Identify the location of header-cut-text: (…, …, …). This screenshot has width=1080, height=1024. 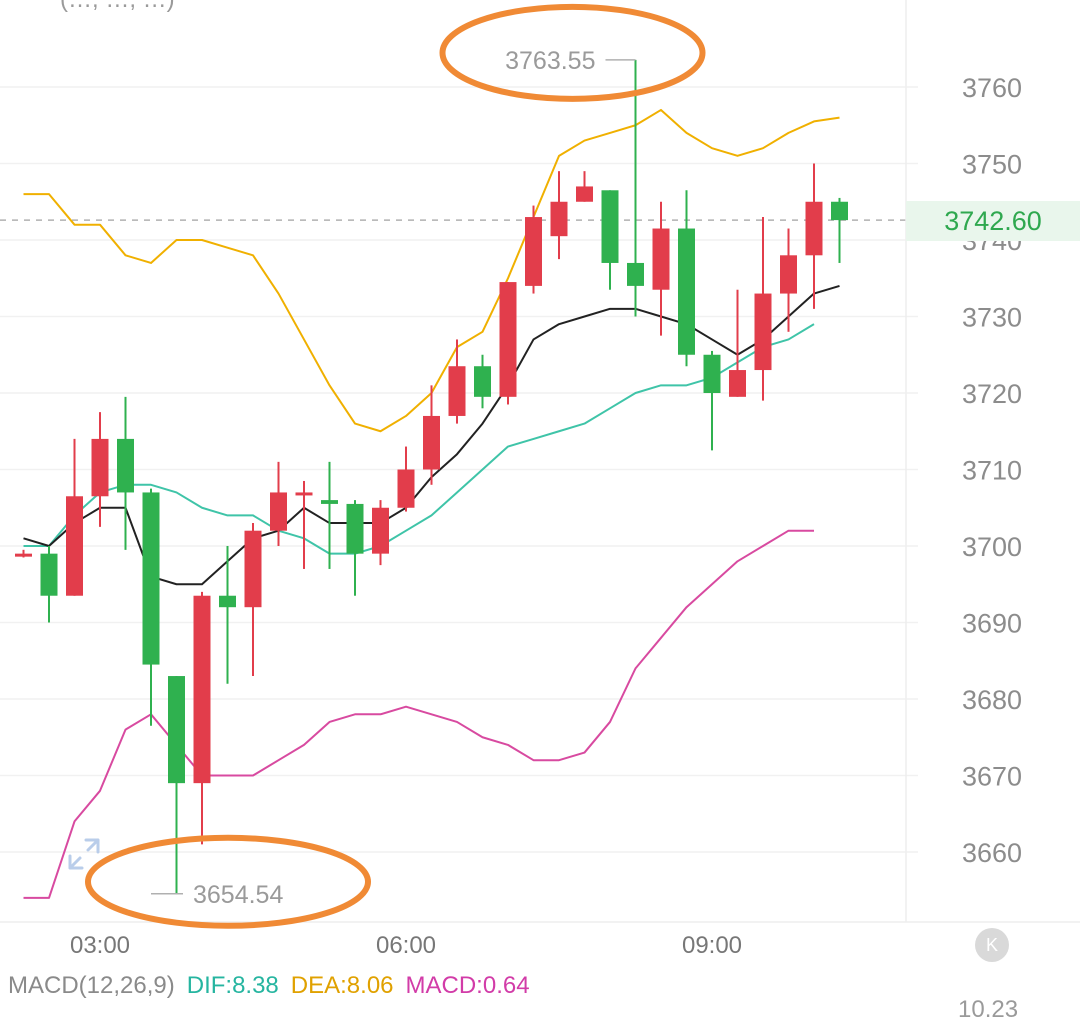
(117, 7).